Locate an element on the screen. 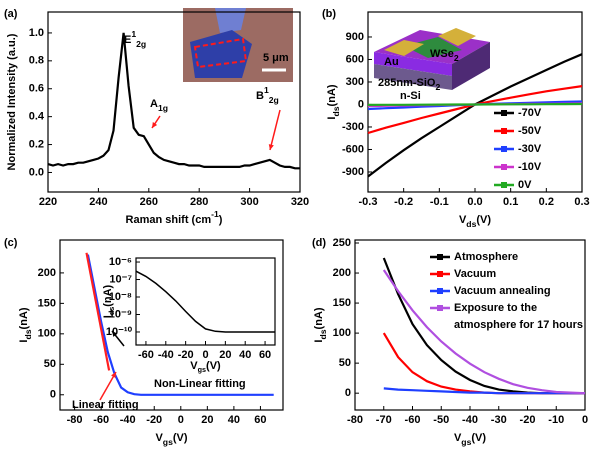 This screenshot has width=592, height=449. x-tick-label: -60 is located at coordinates (101, 420).